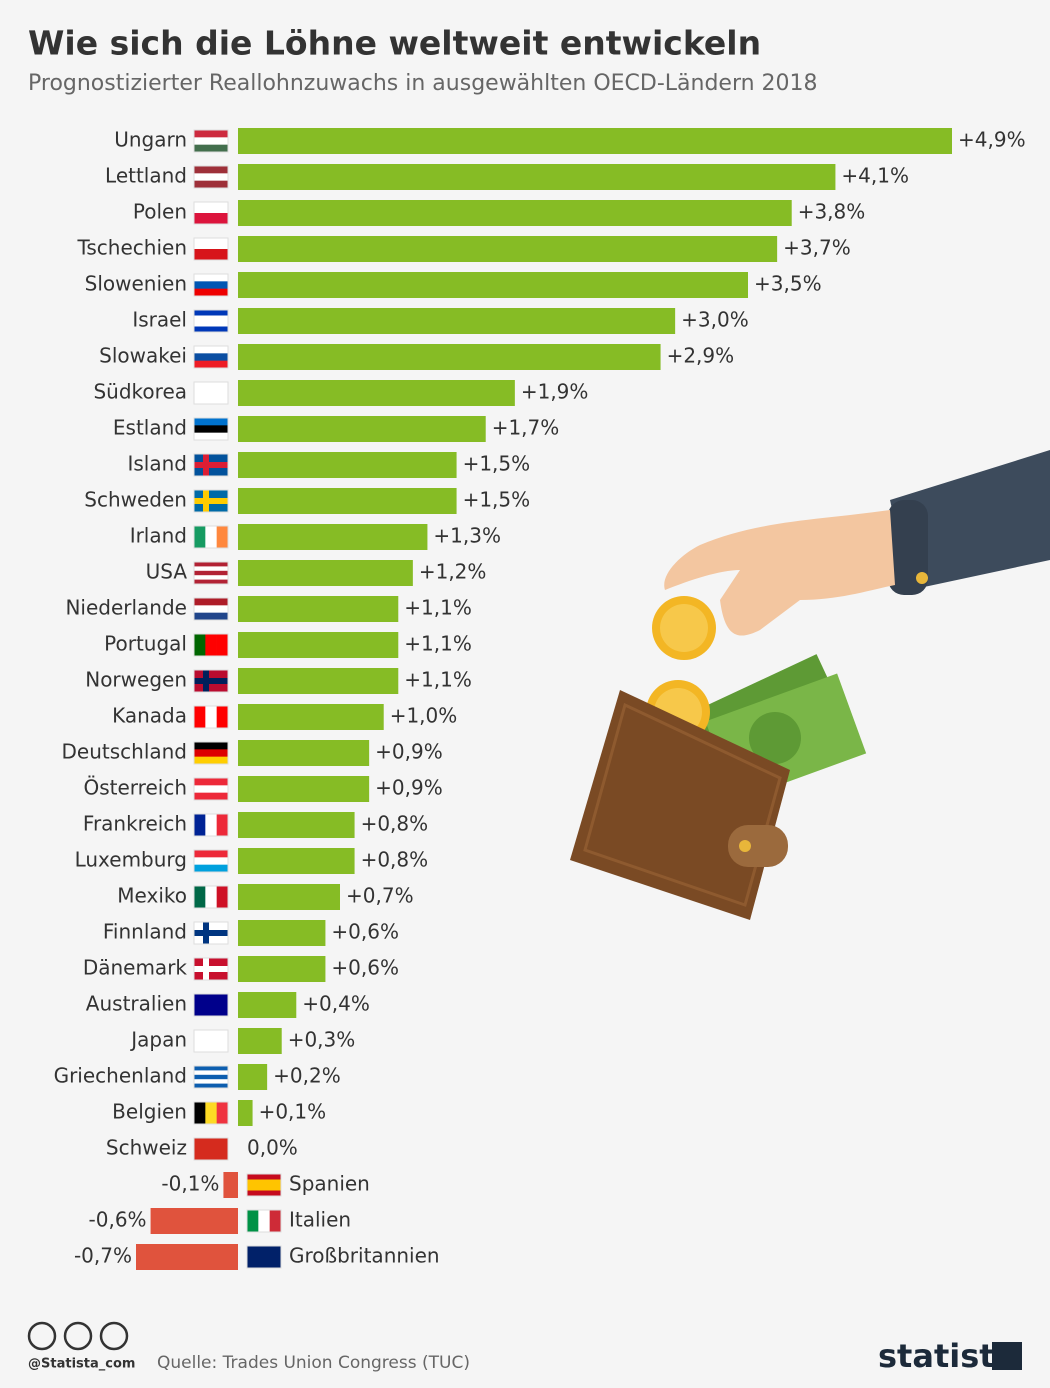 The height and width of the screenshot is (1388, 1050). What do you see at coordinates (81, 1364) in the screenshot?
I see `footer-handle: @Statista_com` at bounding box center [81, 1364].